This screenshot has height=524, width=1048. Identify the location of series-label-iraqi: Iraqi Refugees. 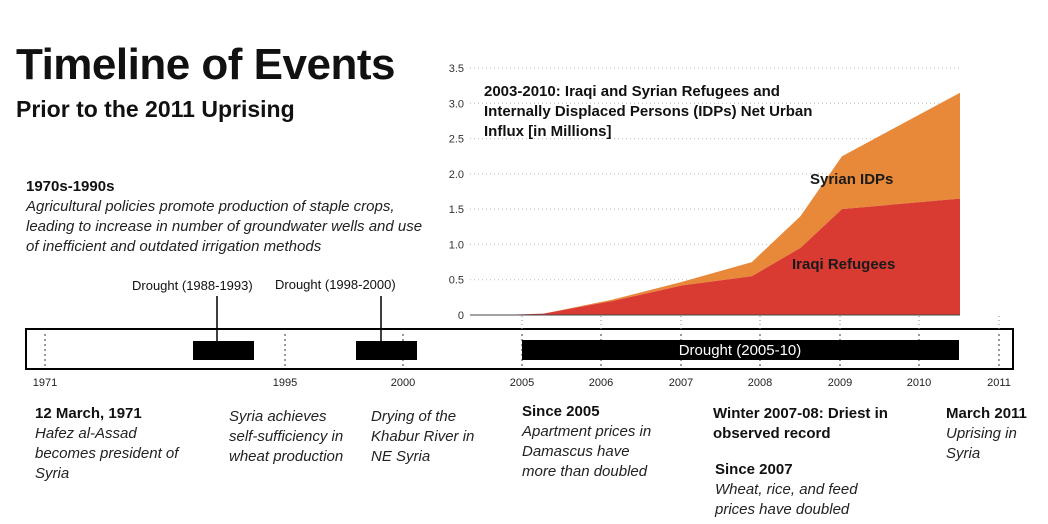
(843, 264).